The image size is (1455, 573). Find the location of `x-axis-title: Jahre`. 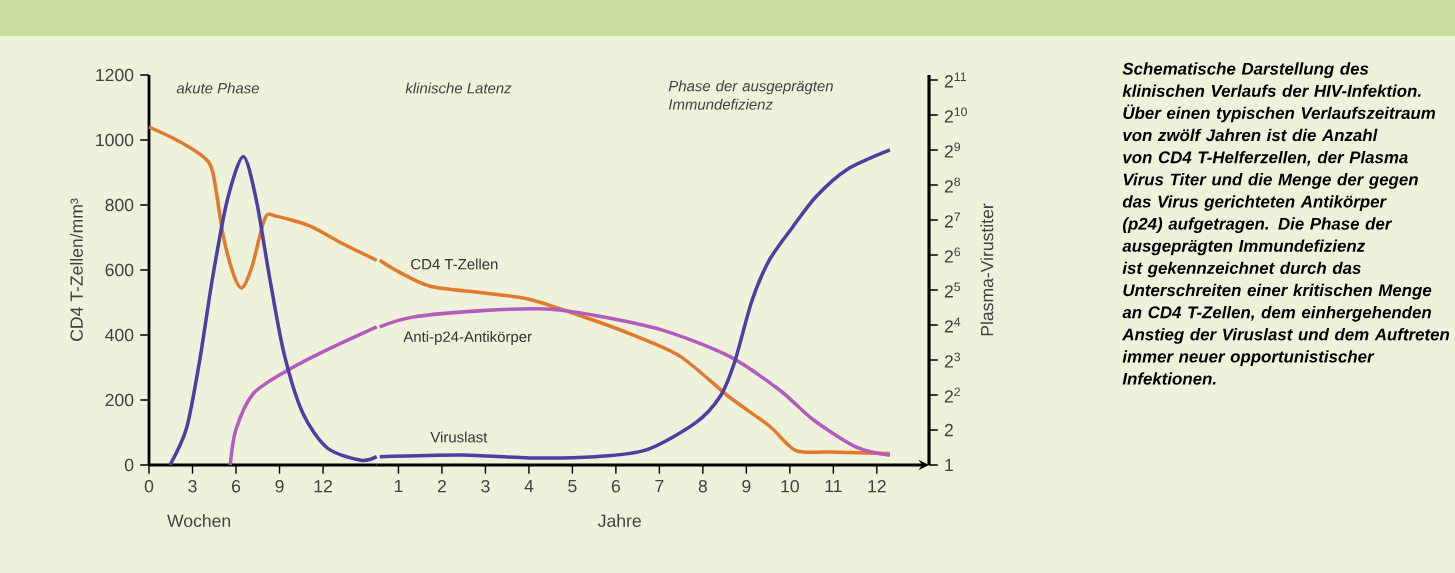

x-axis-title: Jahre is located at coordinates (619, 521).